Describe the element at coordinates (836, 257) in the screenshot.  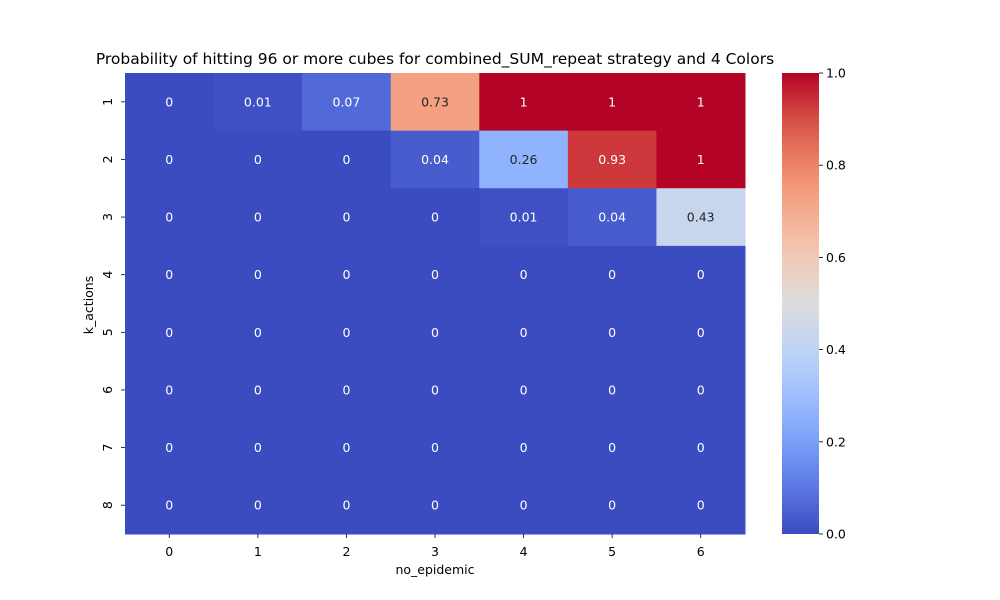
I see `colorbar-tick-label: 0.6` at that location.